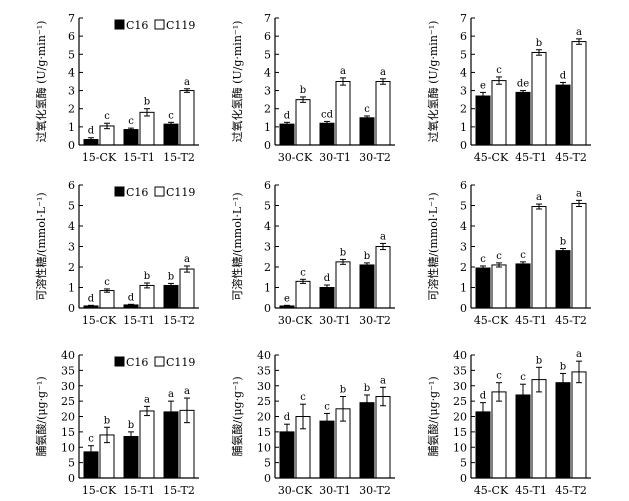 Image resolution: width=629 pixels, height=501 pixels. I want to click on y-tick-label: 20, so click(460, 417).